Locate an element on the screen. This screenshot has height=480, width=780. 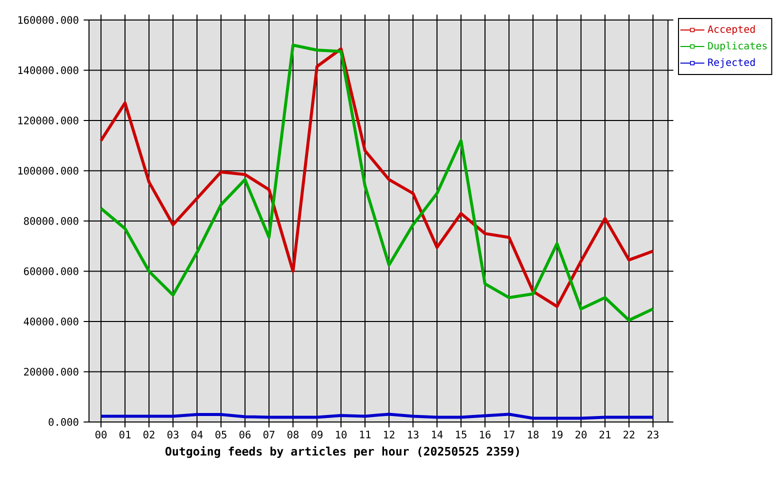
y-tick-label: 140000.000 is located at coordinates (48, 70).